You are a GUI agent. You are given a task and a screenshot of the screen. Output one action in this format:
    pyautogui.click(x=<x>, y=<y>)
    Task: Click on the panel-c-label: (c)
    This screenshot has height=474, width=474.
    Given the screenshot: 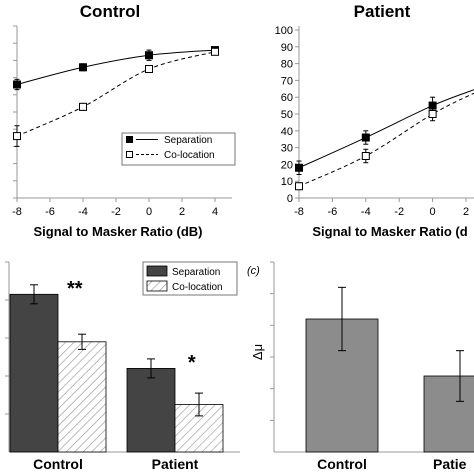 What is the action you would take?
    pyautogui.click(x=253, y=271)
    